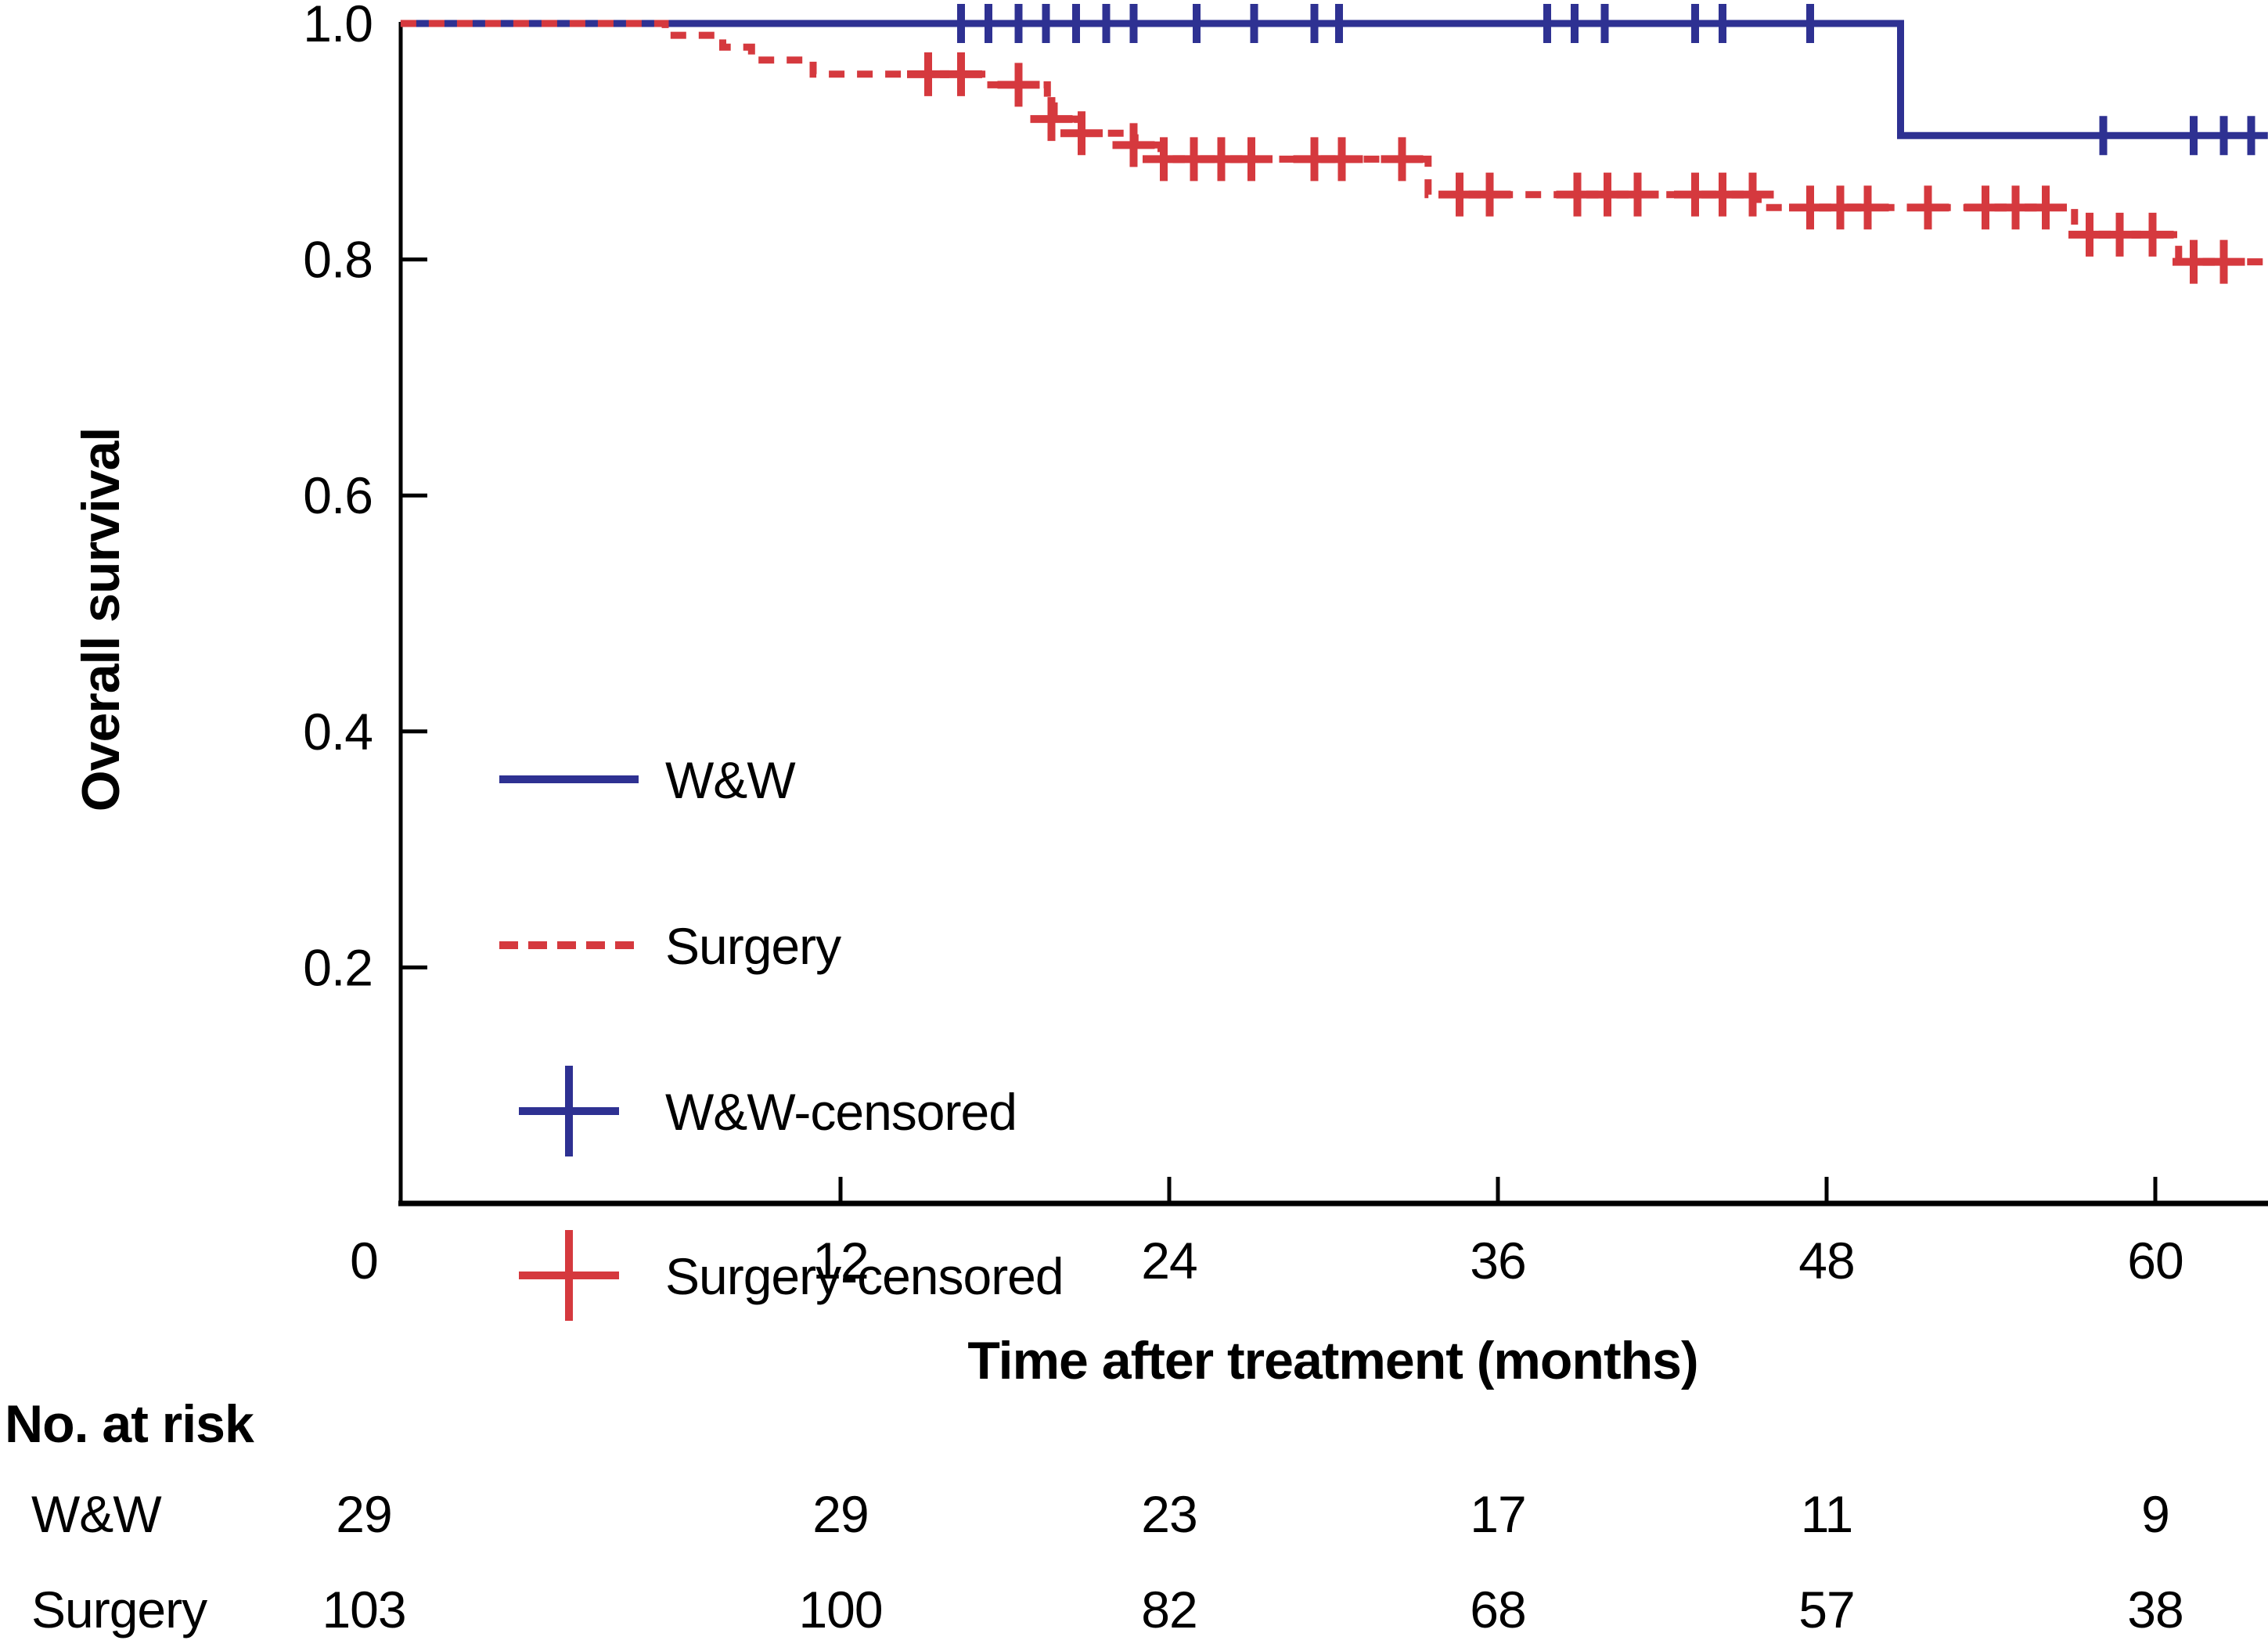 The height and width of the screenshot is (1651, 2268). I want to click on risk-table-values-layer: W&W 29 29 23 17 11 9 Surgery 103 100 82 68 57 38, so click(1107, 1561).